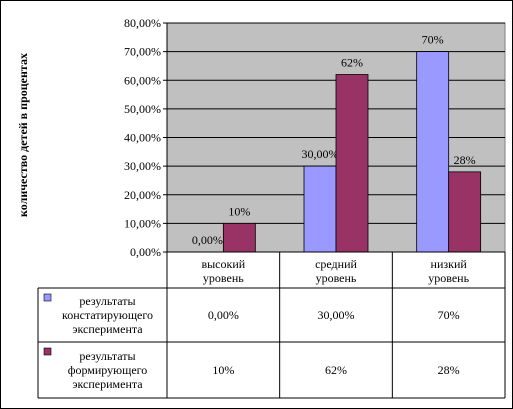 The image size is (513, 409). What do you see at coordinates (449, 370) in the screenshot?
I see `table-cell-value: 28%` at bounding box center [449, 370].